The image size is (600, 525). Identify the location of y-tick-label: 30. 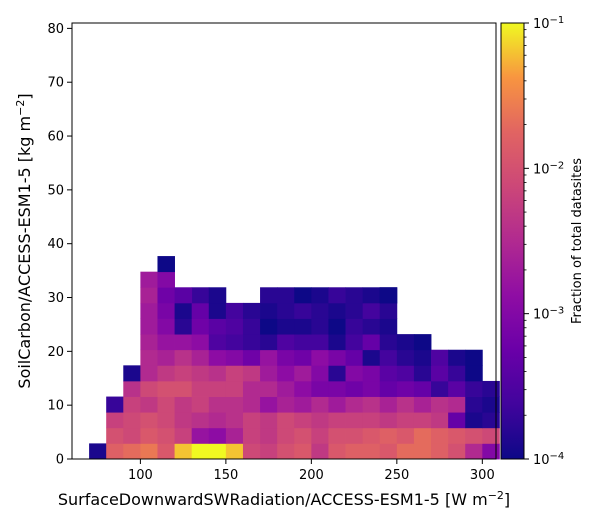
(55, 298).